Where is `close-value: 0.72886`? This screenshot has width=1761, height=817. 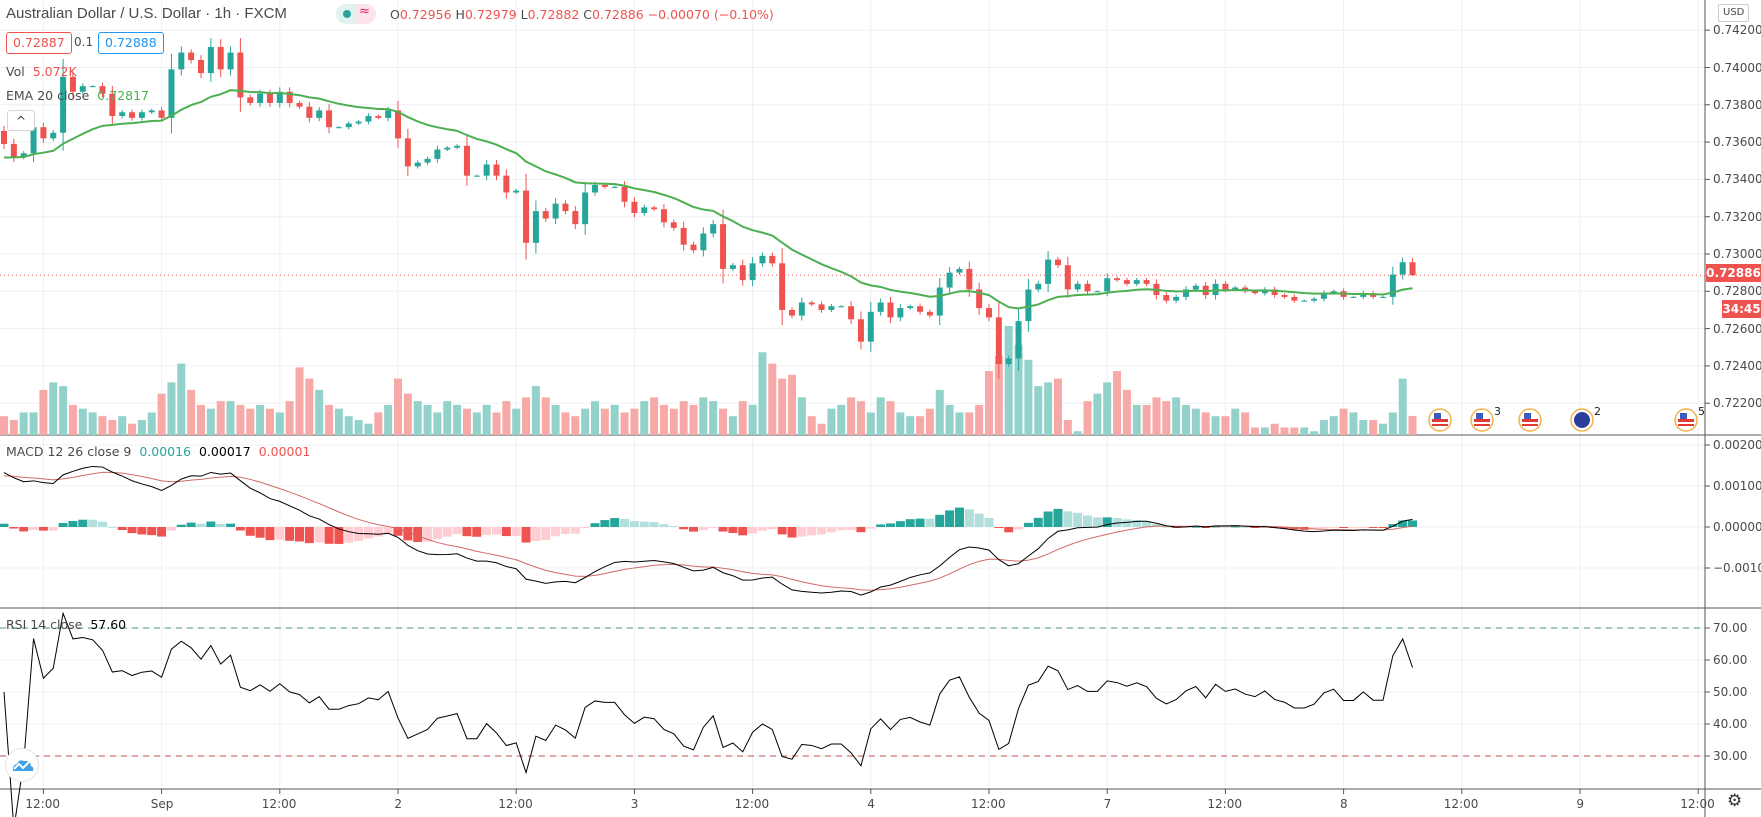 close-value: 0.72886 is located at coordinates (618, 14).